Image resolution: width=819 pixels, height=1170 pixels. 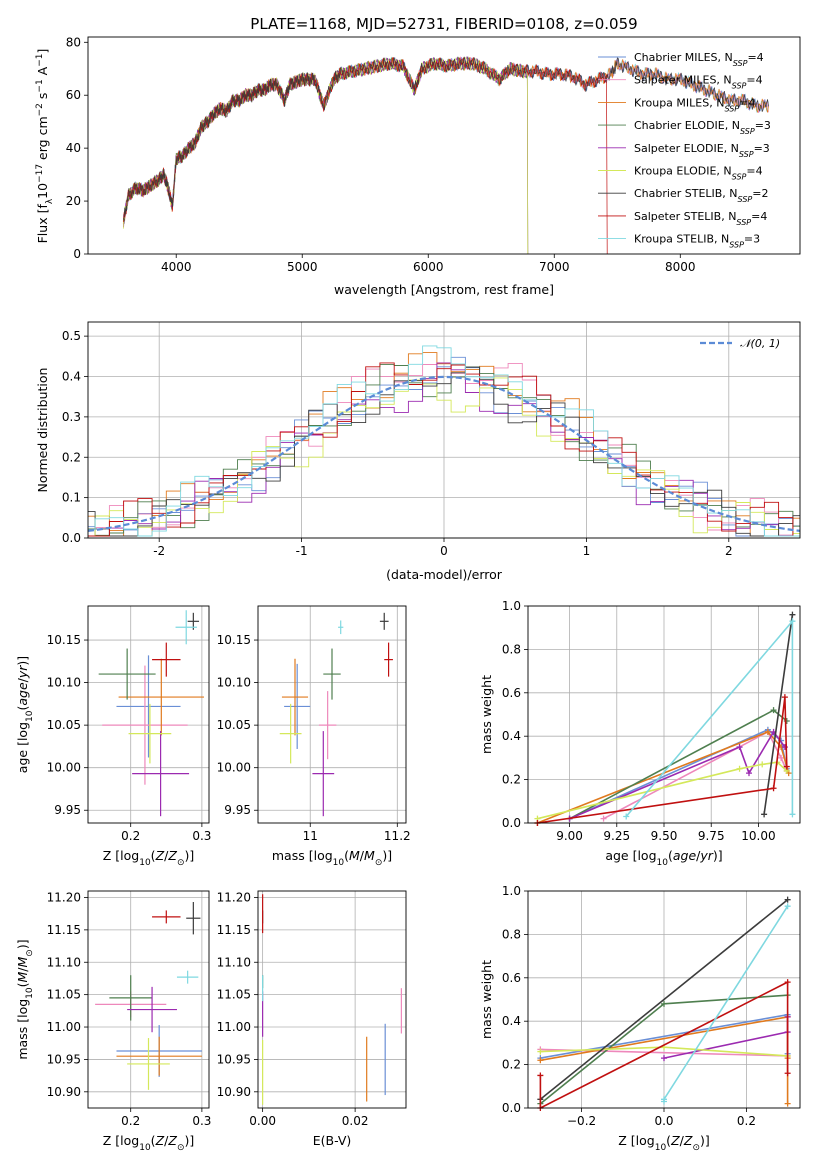 What do you see at coordinates (664, 836) in the screenshot?
I see `x-tick-label: 9.50` at bounding box center [664, 836].